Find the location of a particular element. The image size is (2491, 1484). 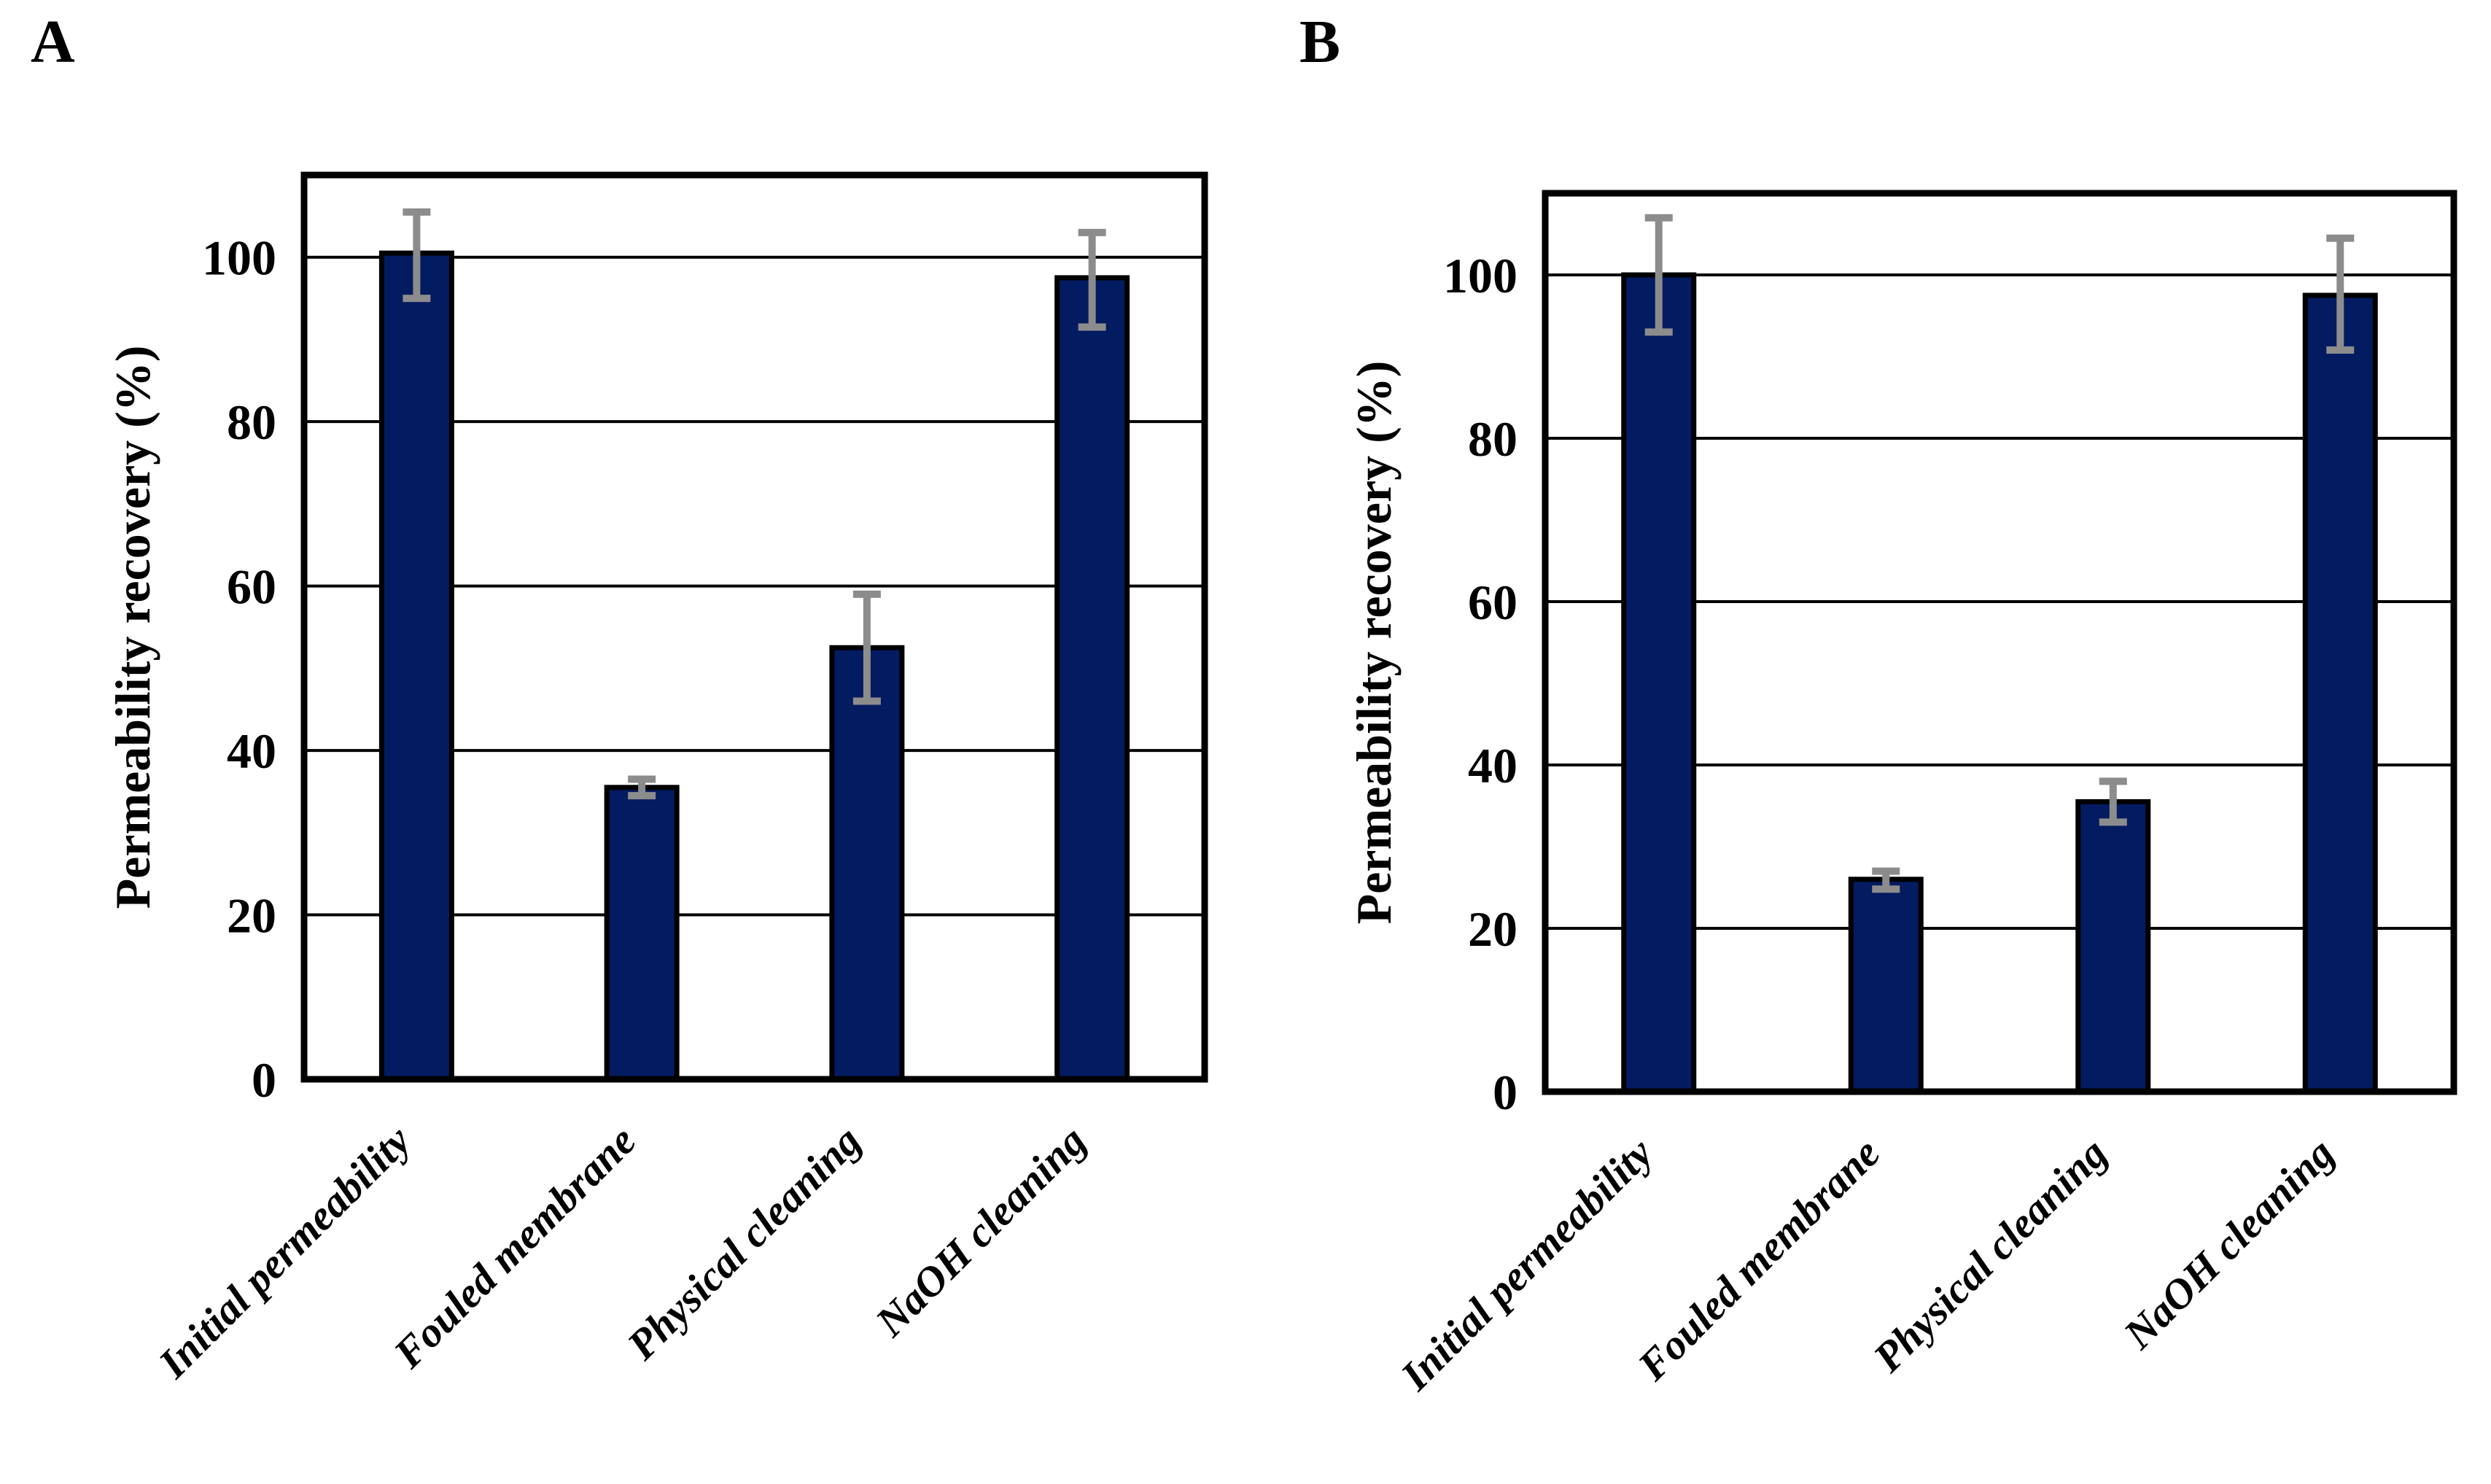

y-axis-title-a: Permeability recovery (%) is located at coordinates (132, 627).